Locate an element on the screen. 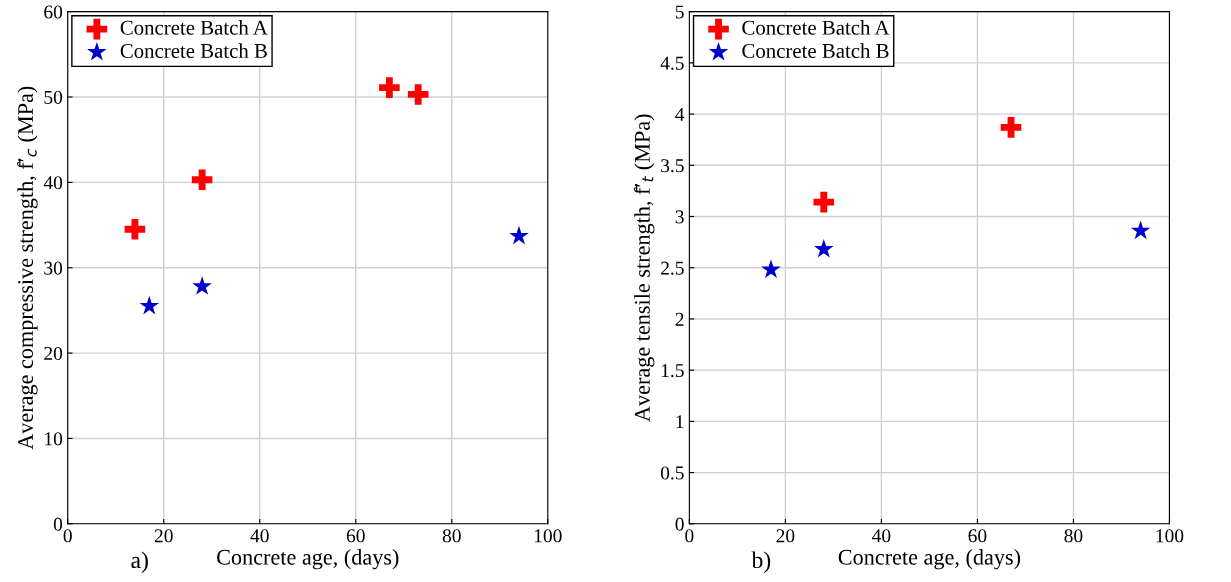 The width and height of the screenshot is (1231, 582). text: a) is located at coordinates (139, 562).